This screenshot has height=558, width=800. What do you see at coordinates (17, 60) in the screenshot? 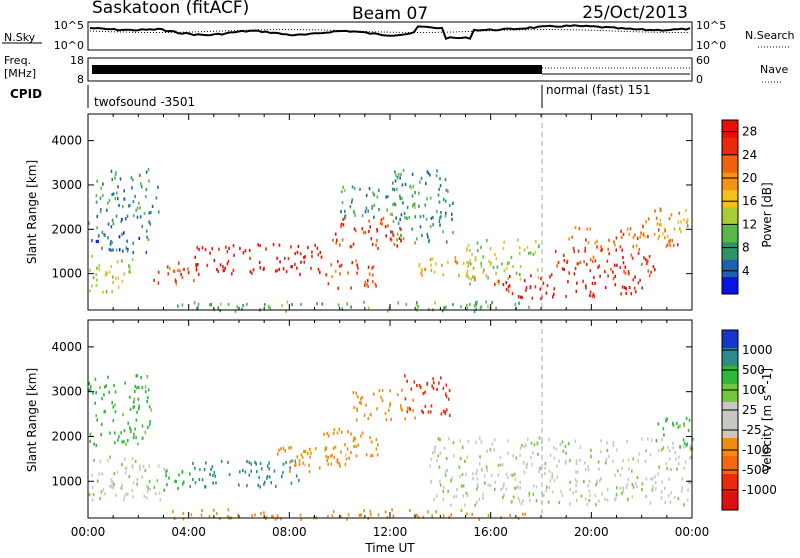
I see `freq-label: Freq.` at bounding box center [17, 60].